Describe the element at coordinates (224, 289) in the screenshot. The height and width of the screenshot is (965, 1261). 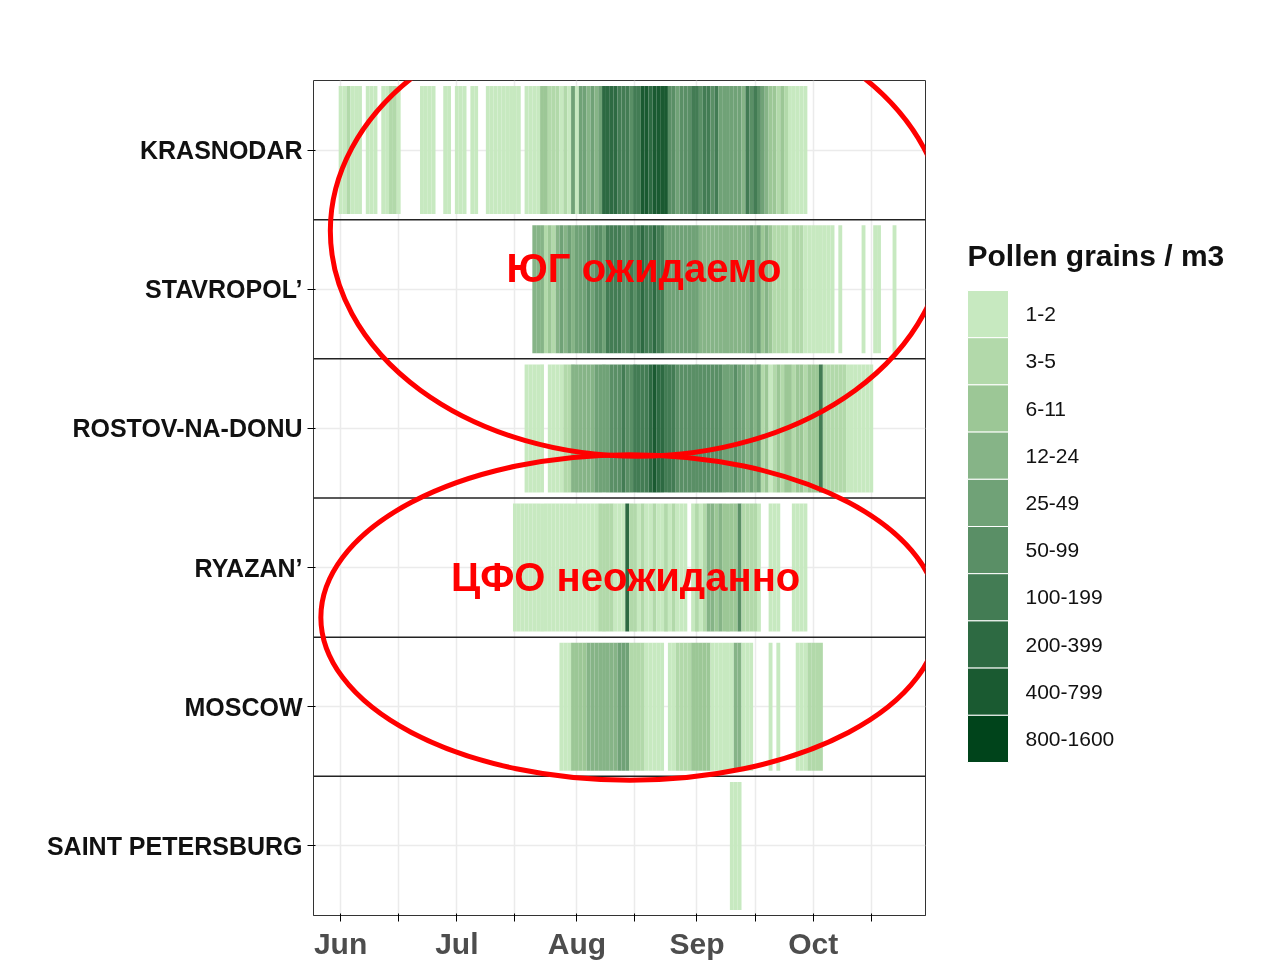
I see `y-tick-label: STAVROPOL’` at that location.